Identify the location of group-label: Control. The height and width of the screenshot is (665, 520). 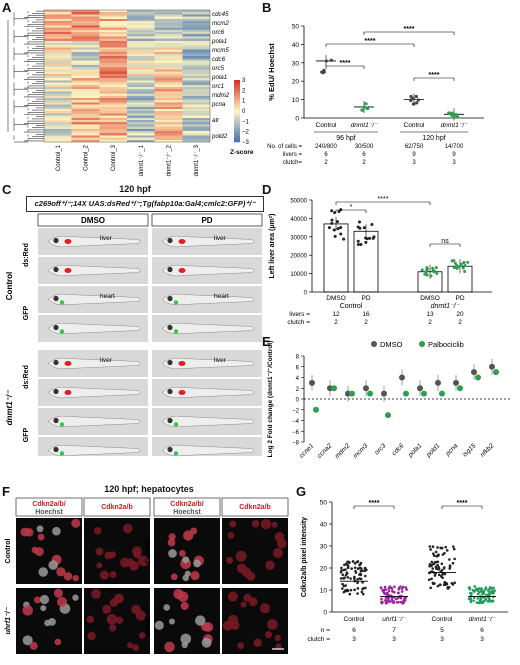
(327, 125).